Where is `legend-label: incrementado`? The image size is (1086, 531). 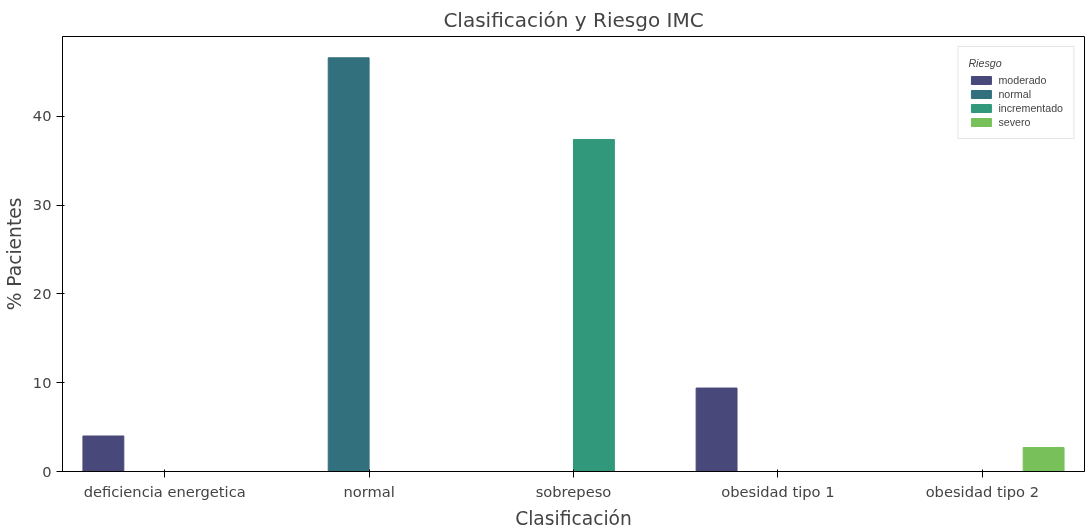
legend-label: incrementado is located at coordinates (1030, 108).